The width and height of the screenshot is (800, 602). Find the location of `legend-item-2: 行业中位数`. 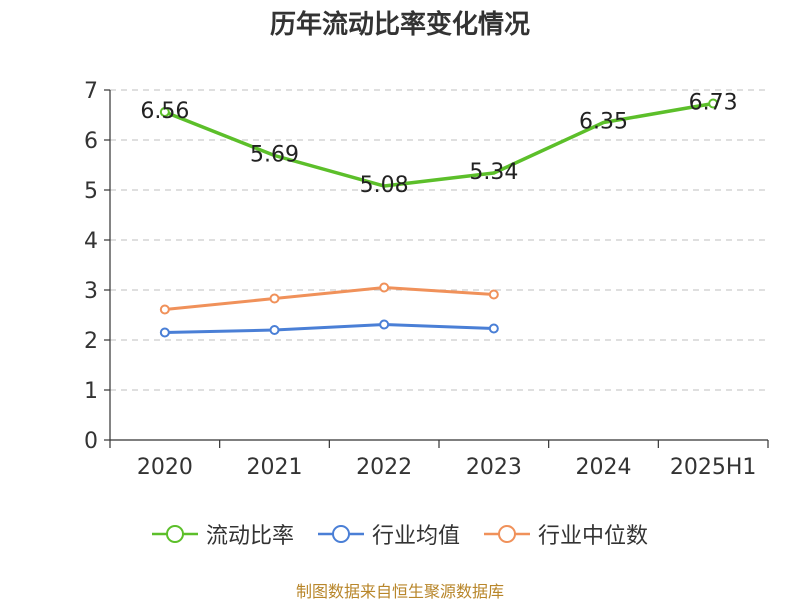

legend-item-2: 行业中位数 is located at coordinates (566, 534).